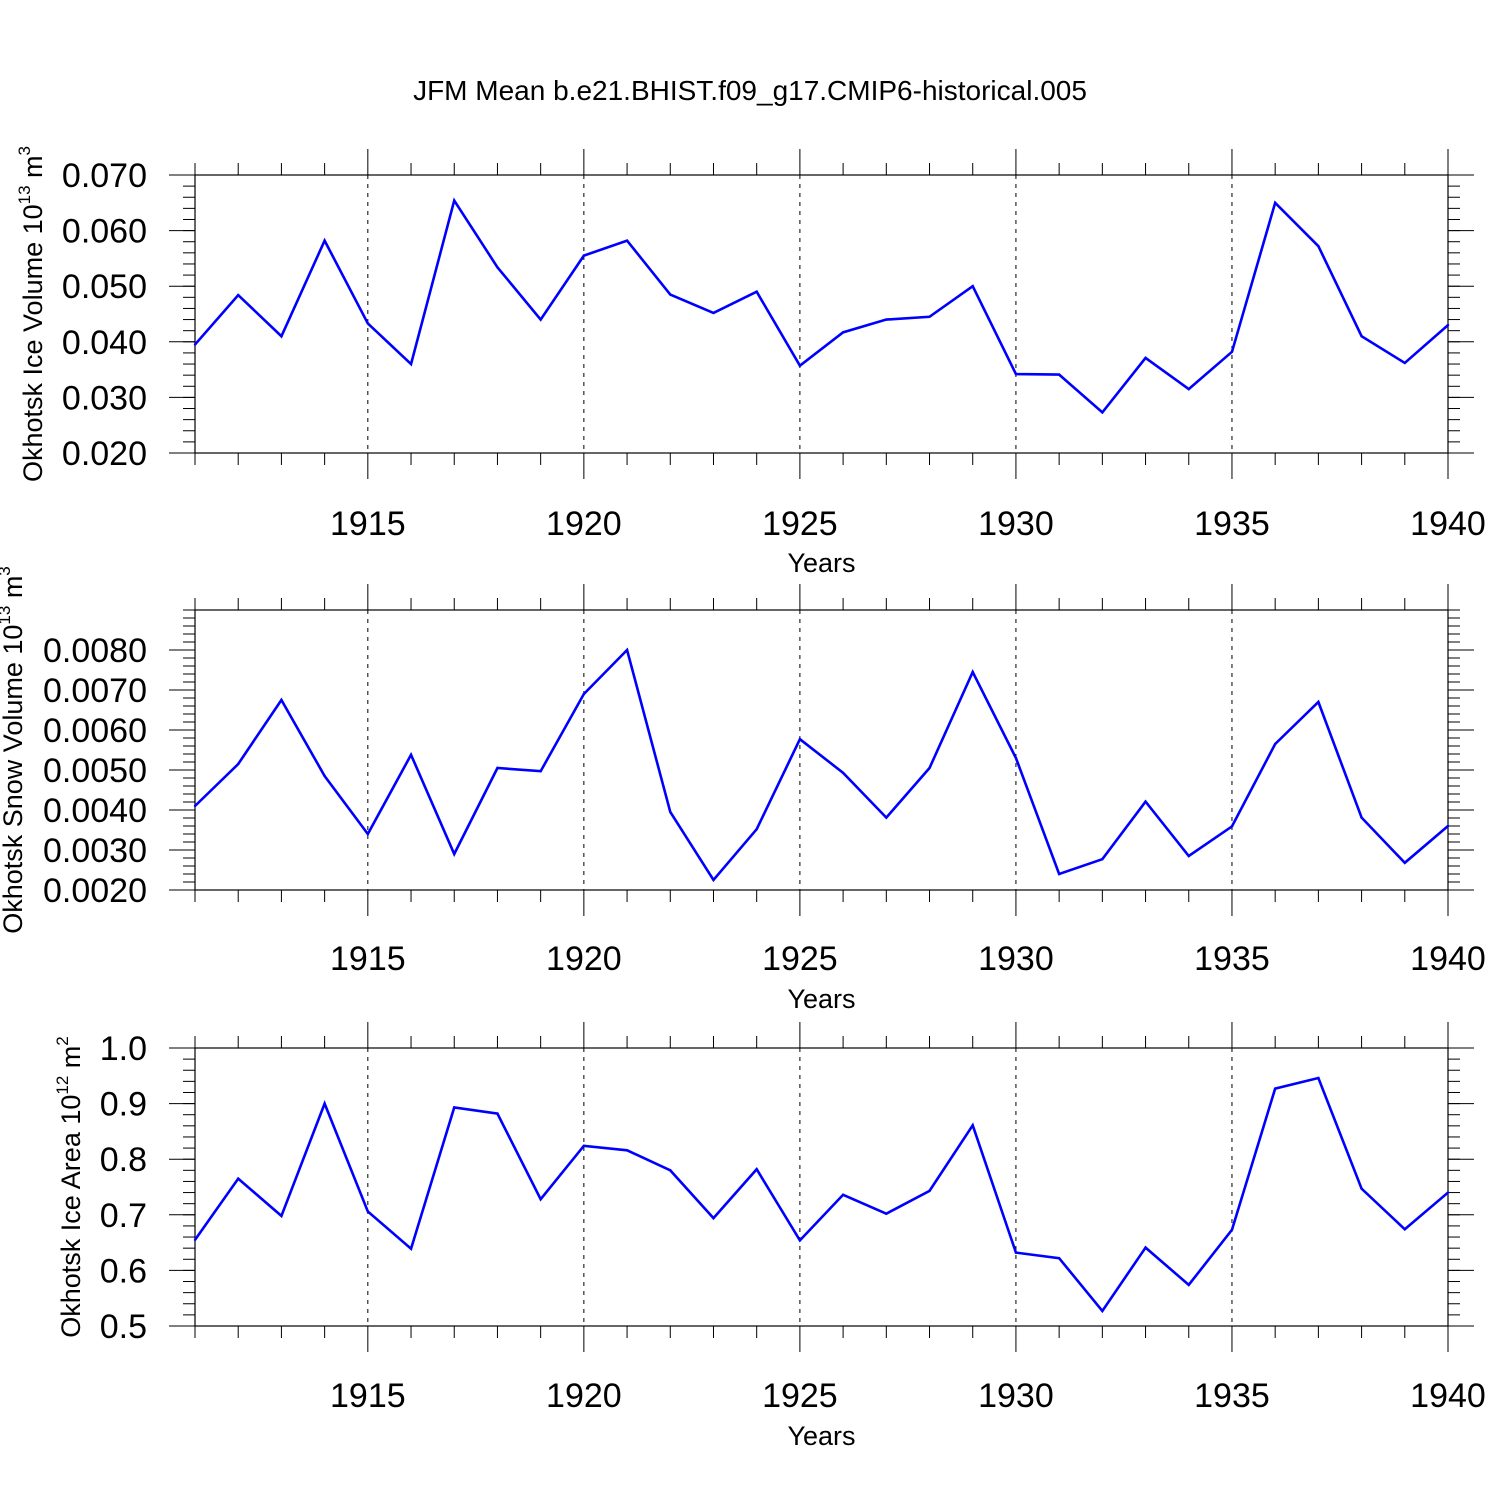  What do you see at coordinates (24, 150) in the screenshot?
I see `y-axis-title-unit-exponent: 3` at bounding box center [24, 150].